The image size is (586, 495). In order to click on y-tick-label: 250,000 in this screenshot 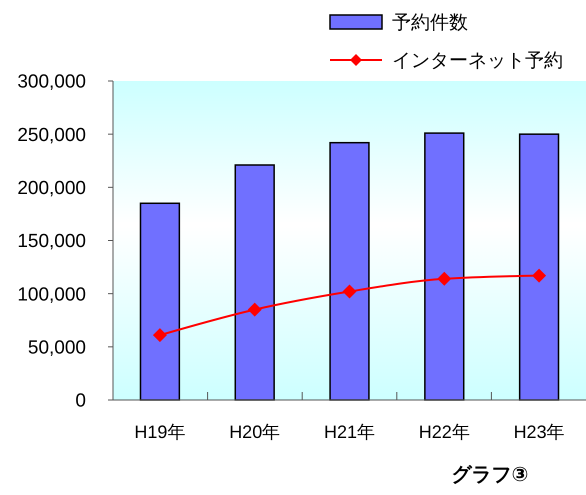, I will do `click(51, 135)`.